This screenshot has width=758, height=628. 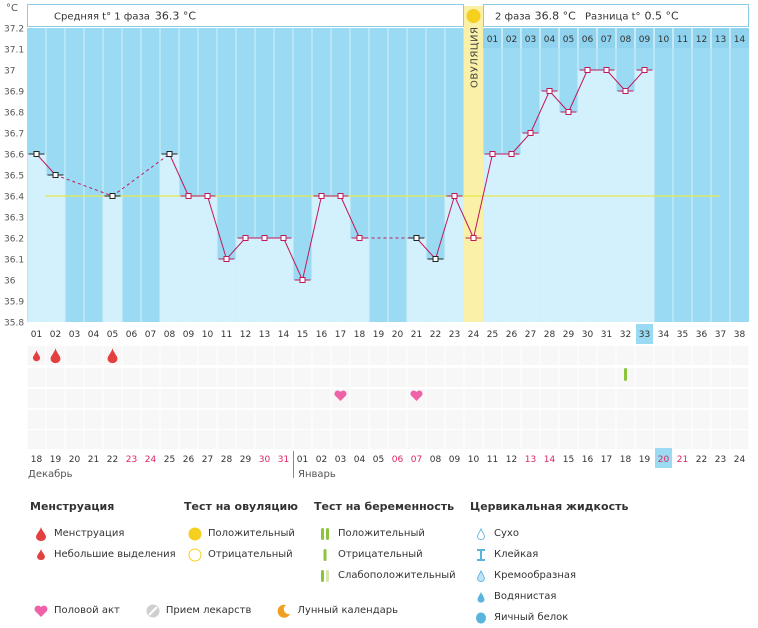 What do you see at coordinates (112, 460) in the screenshot?
I see `date-label: 22` at bounding box center [112, 460].